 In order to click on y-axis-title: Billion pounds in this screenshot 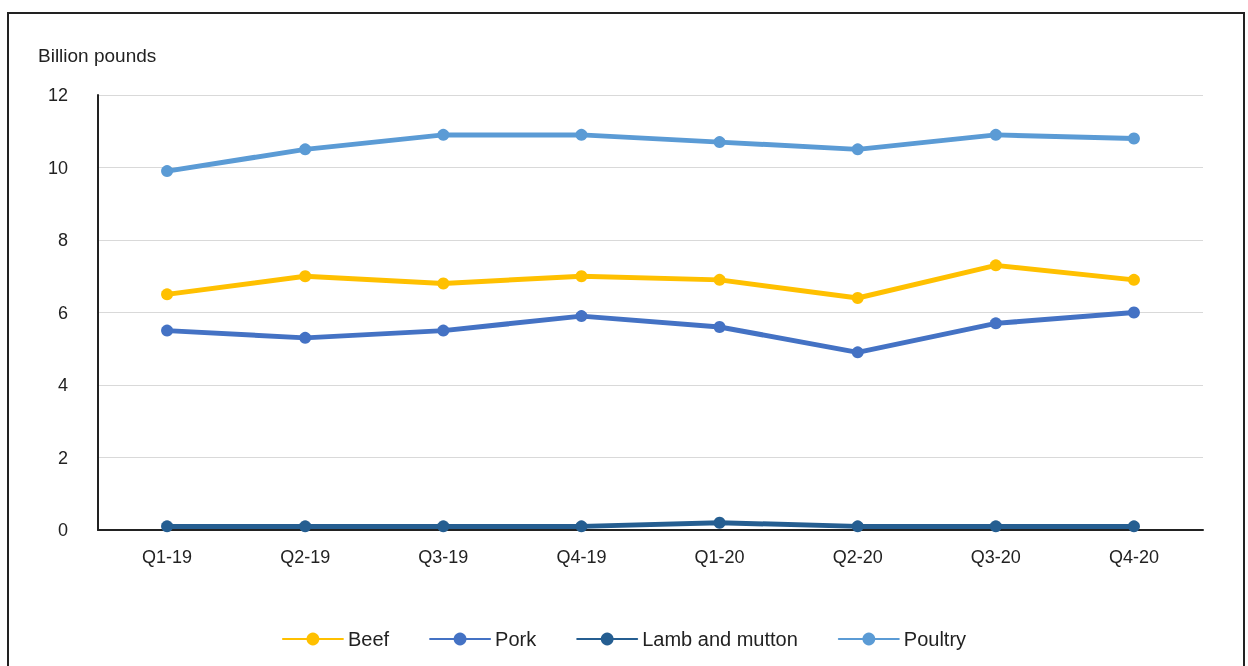, I will do `click(97, 55)`.